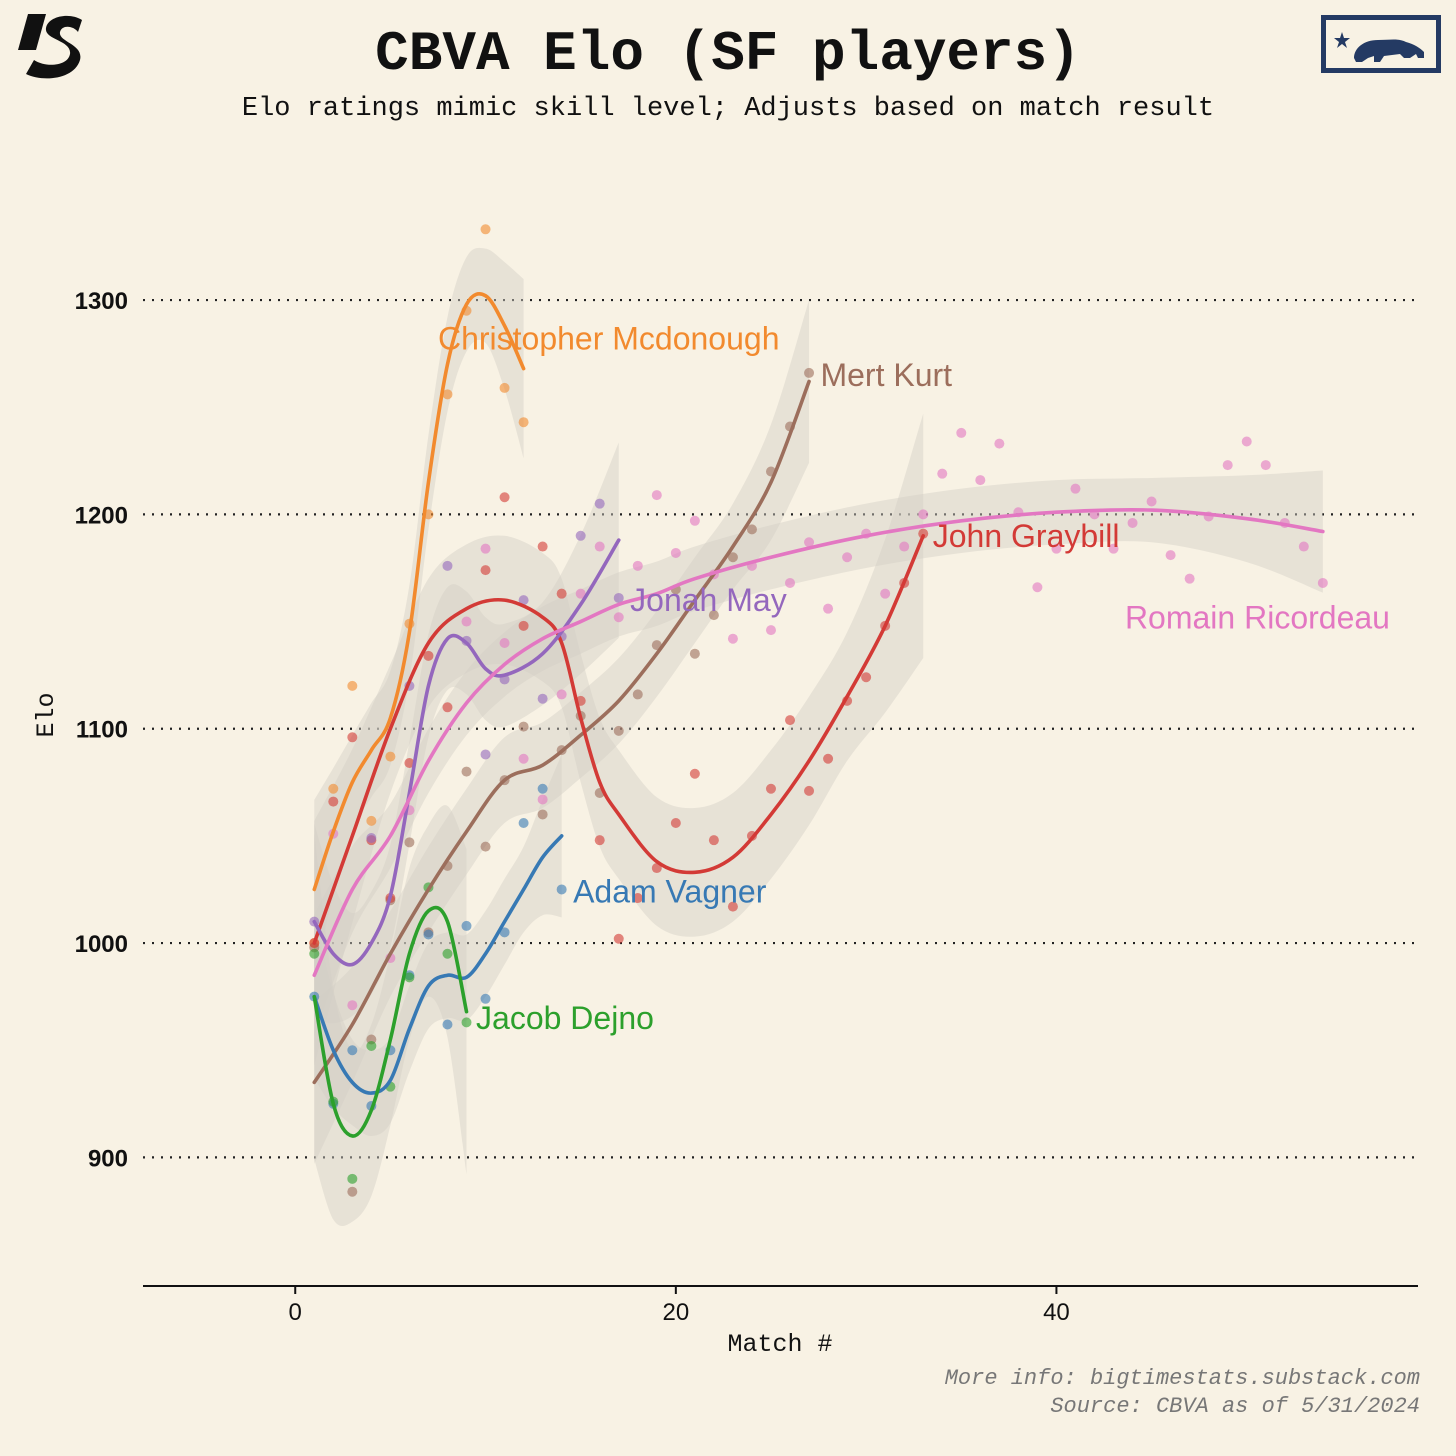 This screenshot has height=1456, width=1456. I want to click on series-label-adam-vagner: Adam Vagner, so click(670, 892).